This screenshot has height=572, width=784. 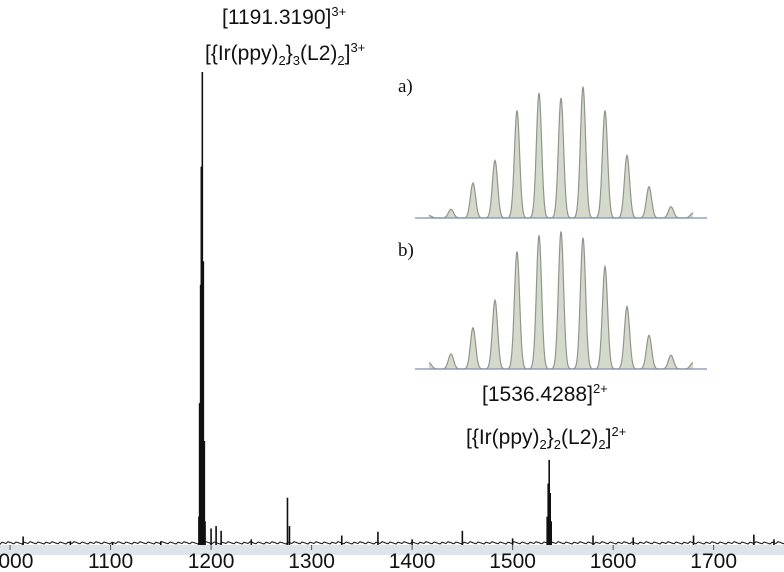 I want to click on x-tick-label: 1200, so click(x=211, y=561).